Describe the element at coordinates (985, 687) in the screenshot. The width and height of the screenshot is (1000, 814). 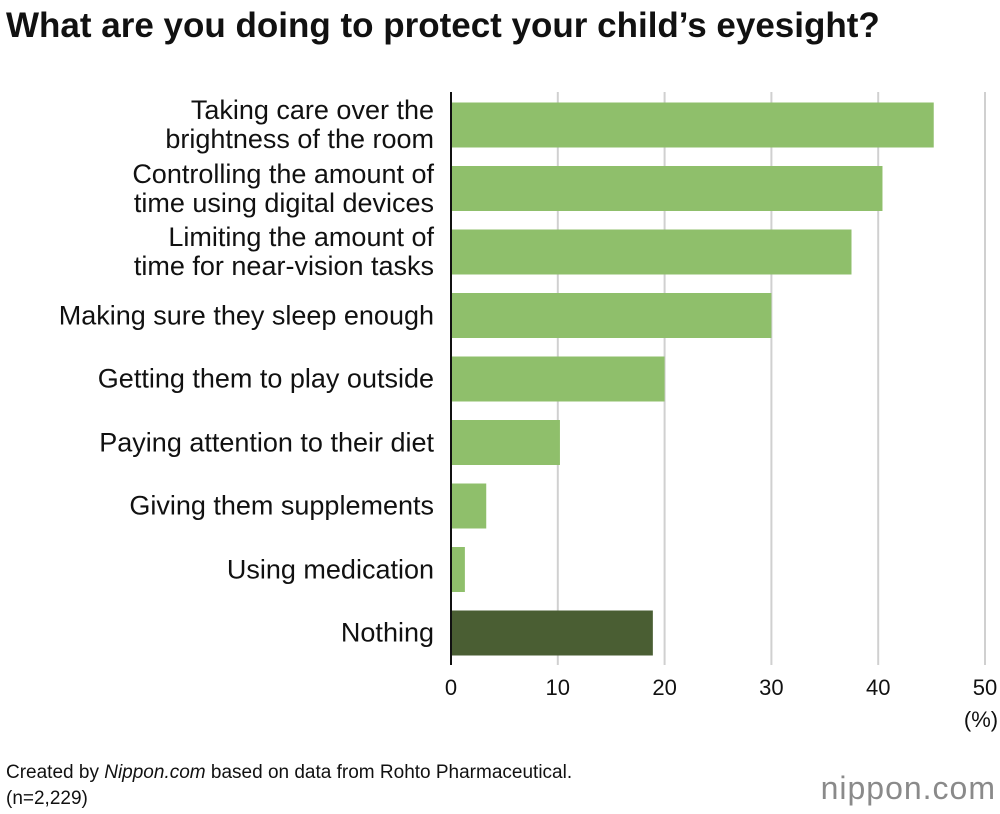
I see `x-tick-label: 50` at that location.